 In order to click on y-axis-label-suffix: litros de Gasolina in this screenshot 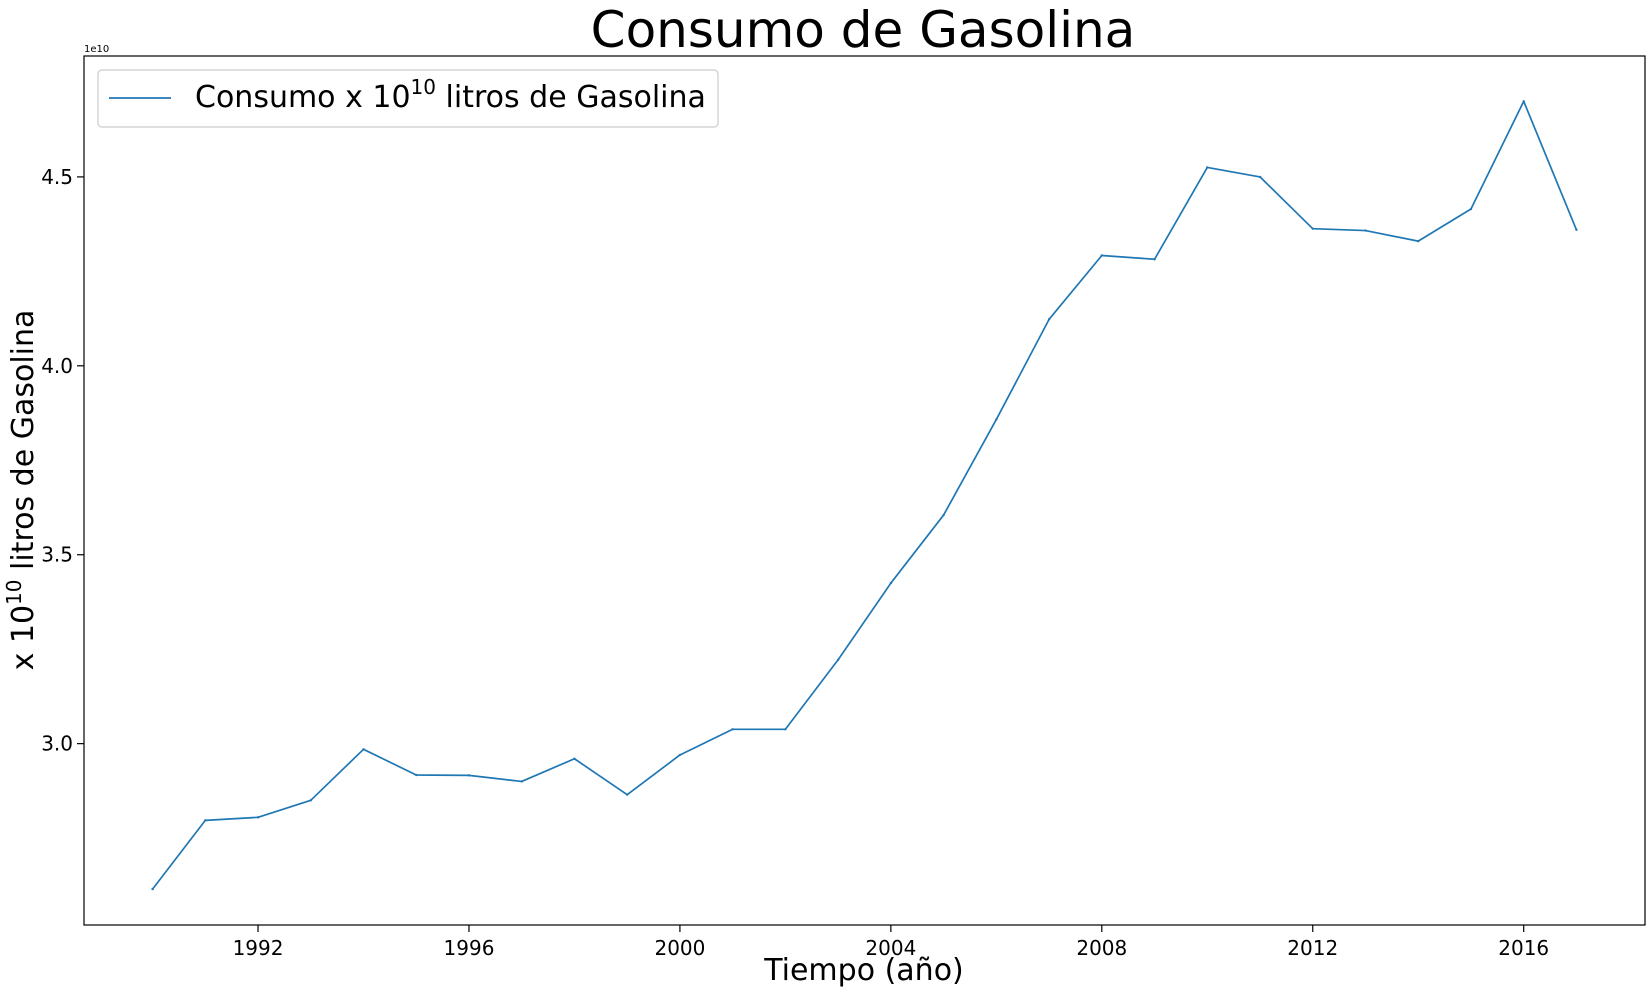, I will do `click(23, 445)`.